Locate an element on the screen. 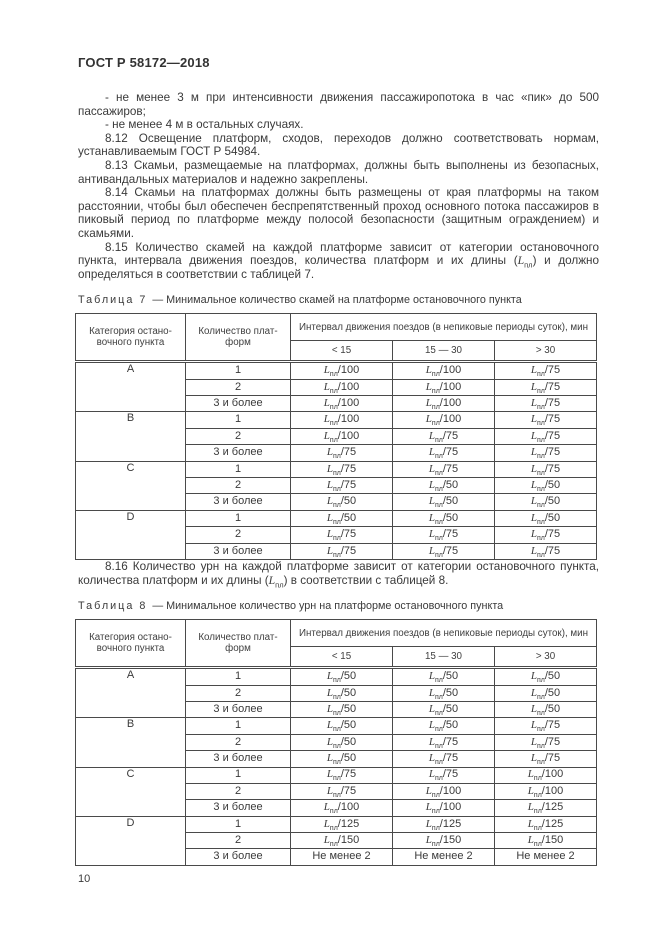 This screenshot has height=935, width=661. table-row: 2 Lпл/150 Lпл/150 Lпл/150 is located at coordinates (336, 841).